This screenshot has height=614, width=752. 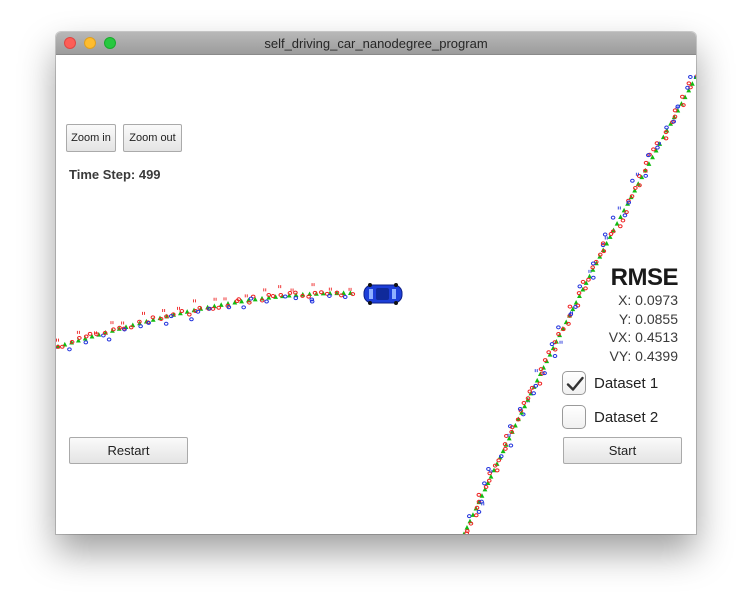 I want to click on minimize-window-button, so click(x=90, y=43).